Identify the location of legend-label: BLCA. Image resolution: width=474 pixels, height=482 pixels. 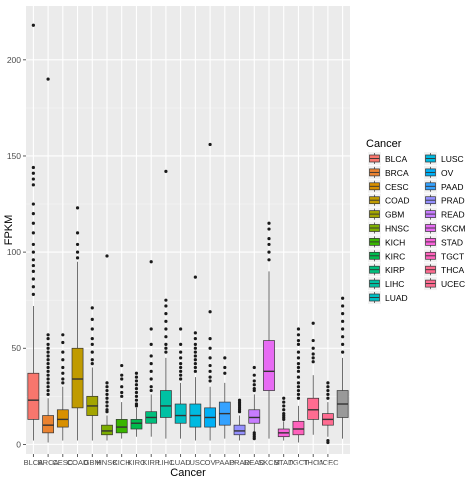
(396, 159).